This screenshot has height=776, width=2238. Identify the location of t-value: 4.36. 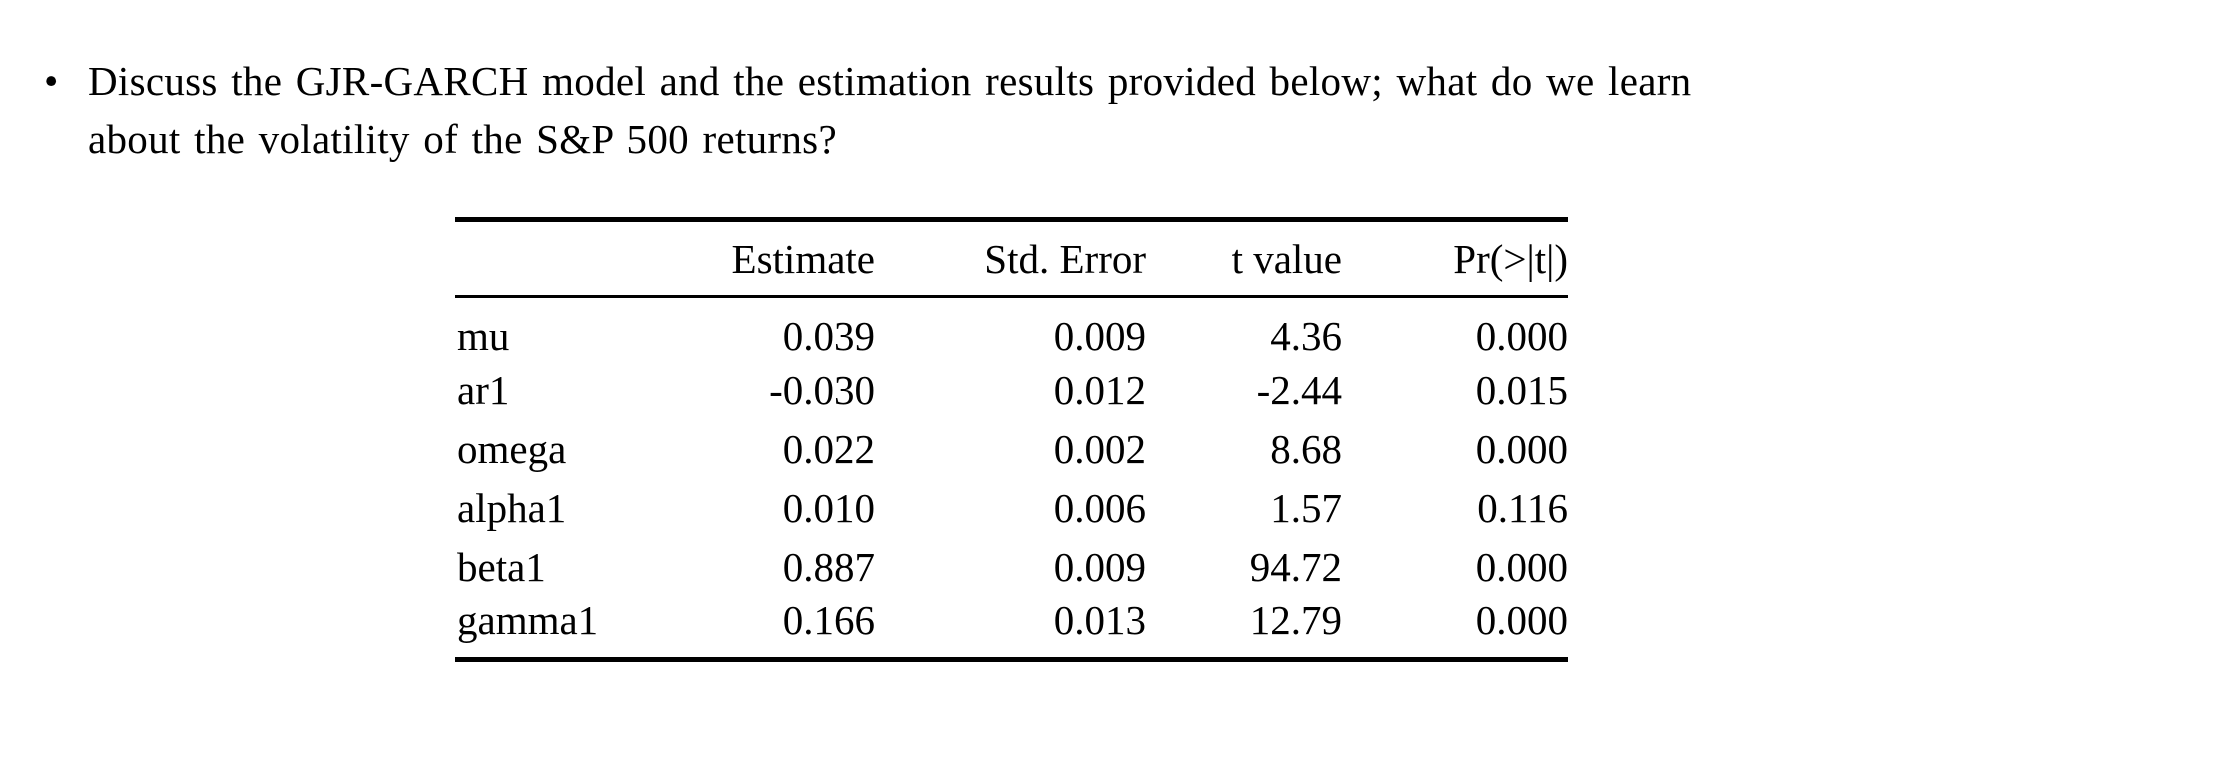
(1306, 336).